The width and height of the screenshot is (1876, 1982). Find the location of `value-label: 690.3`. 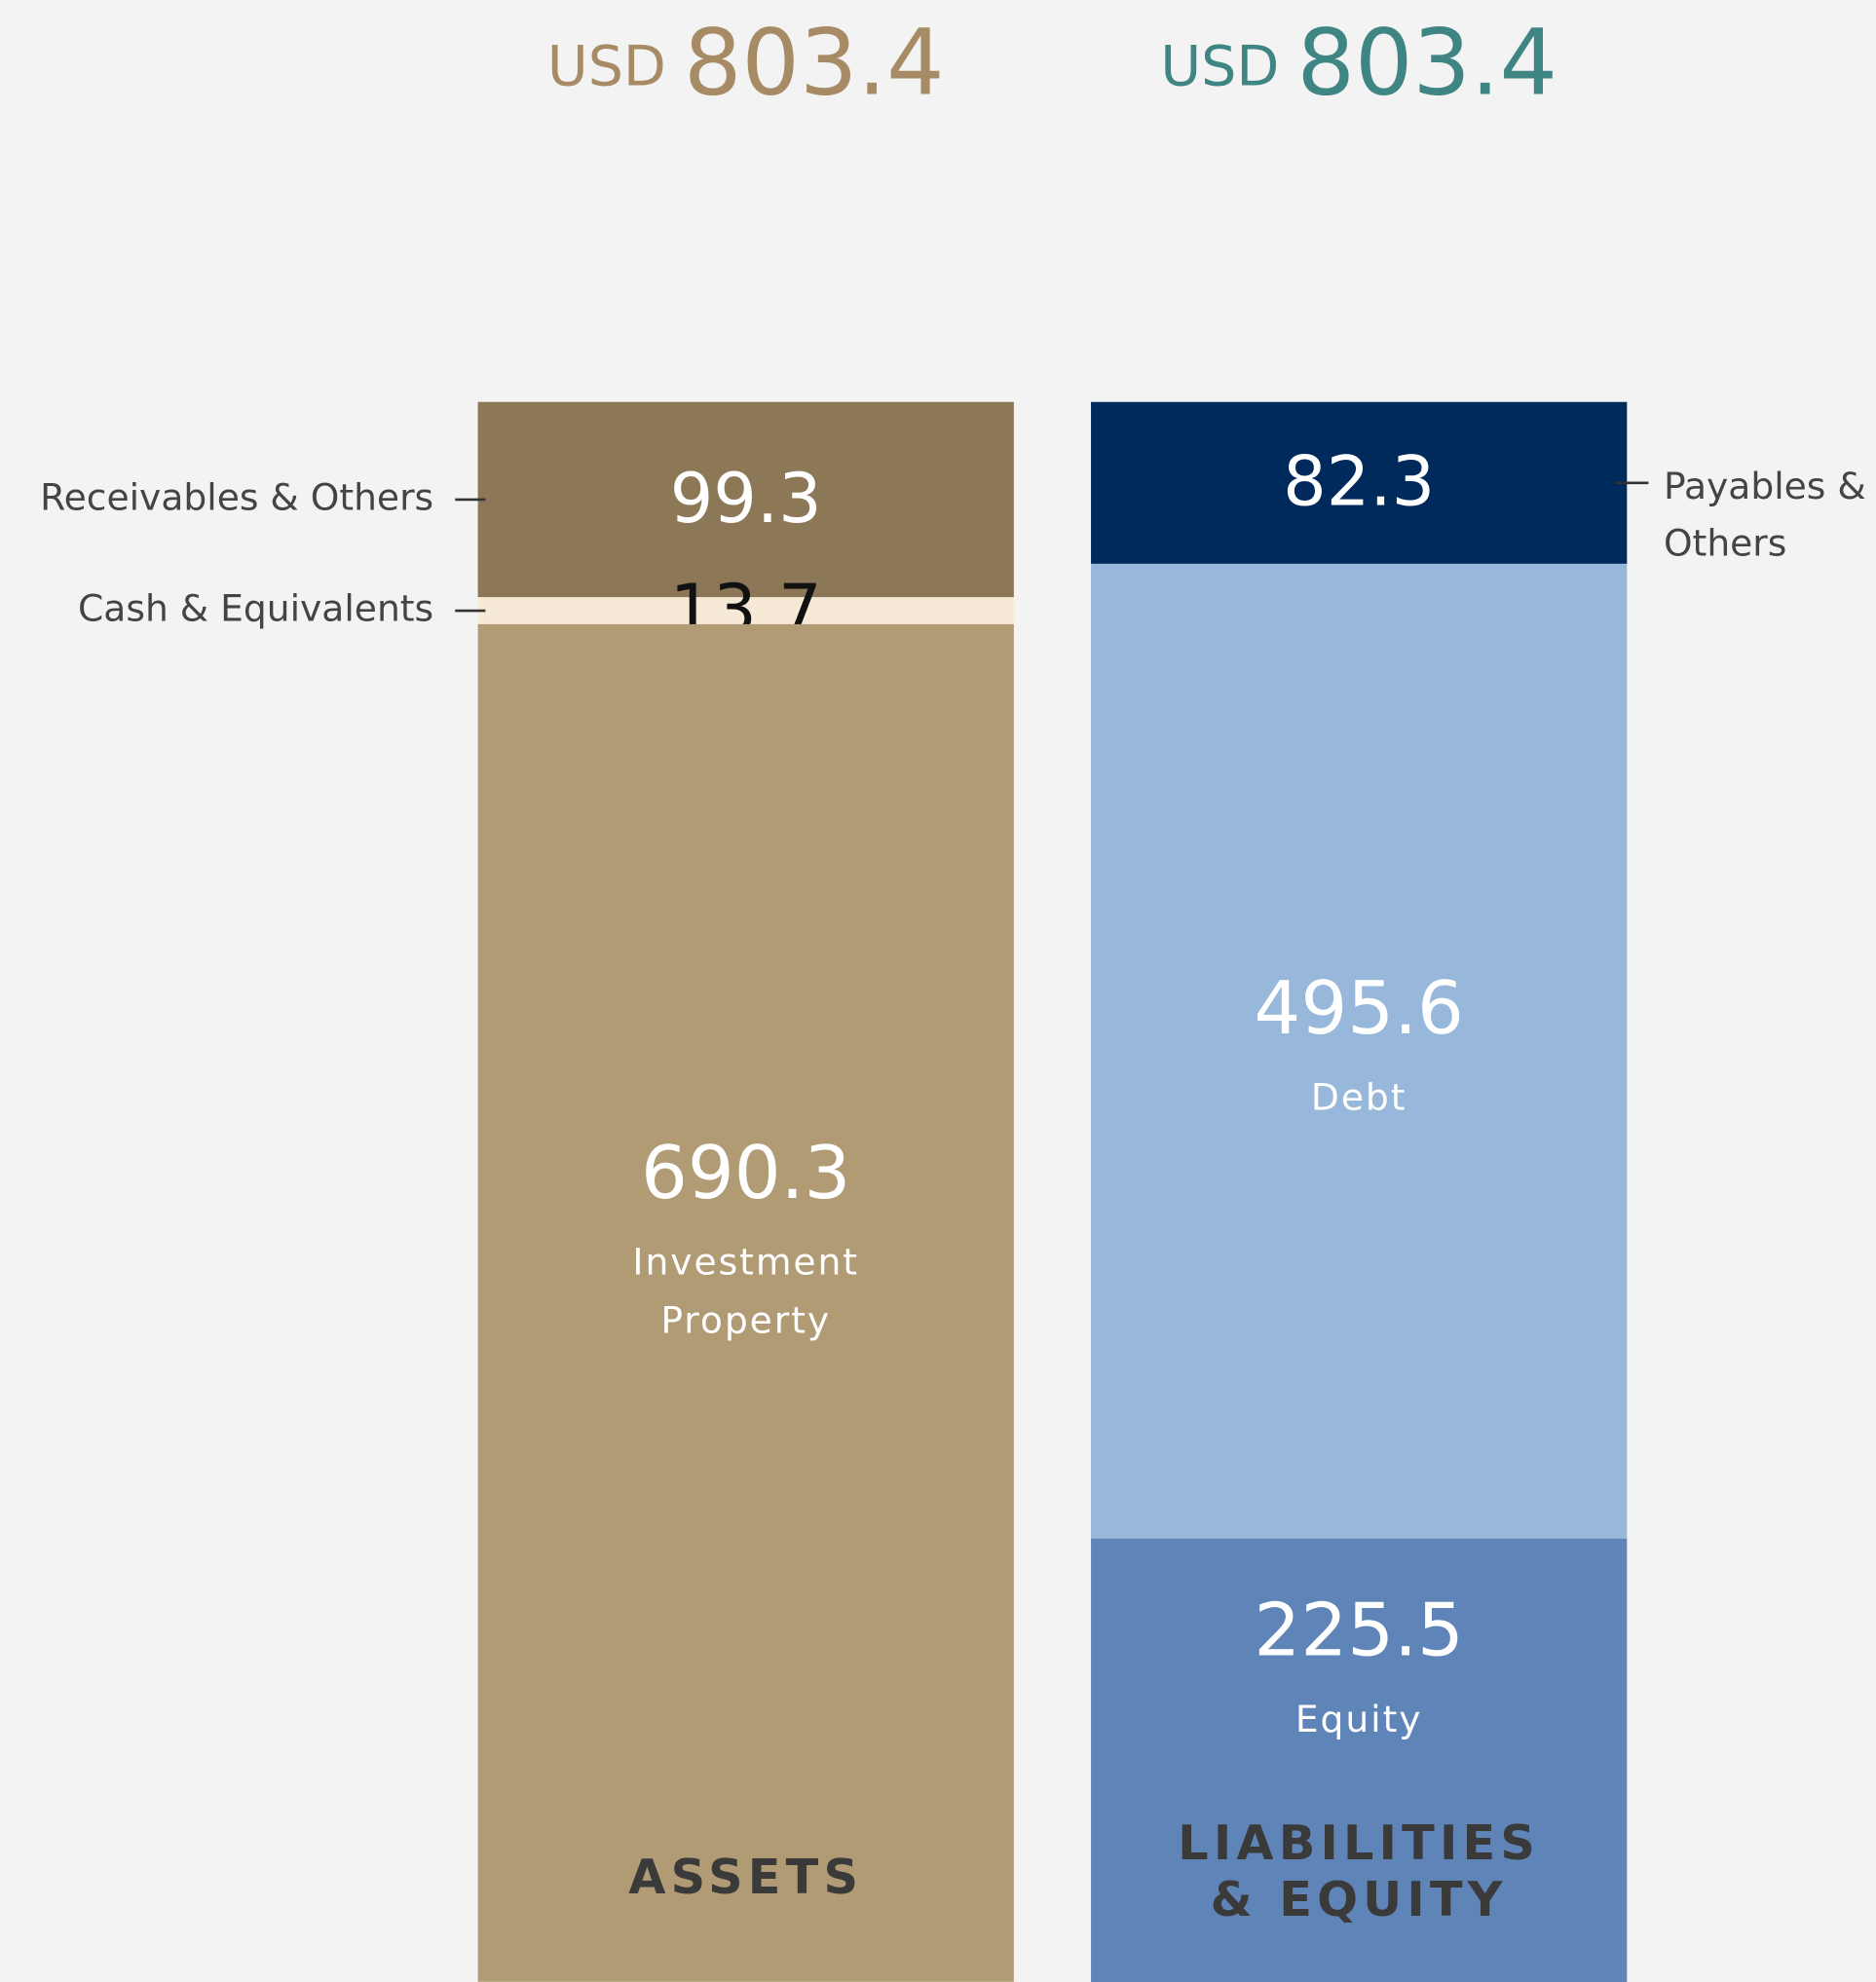

value-label: 690.3 is located at coordinates (745, 1172).